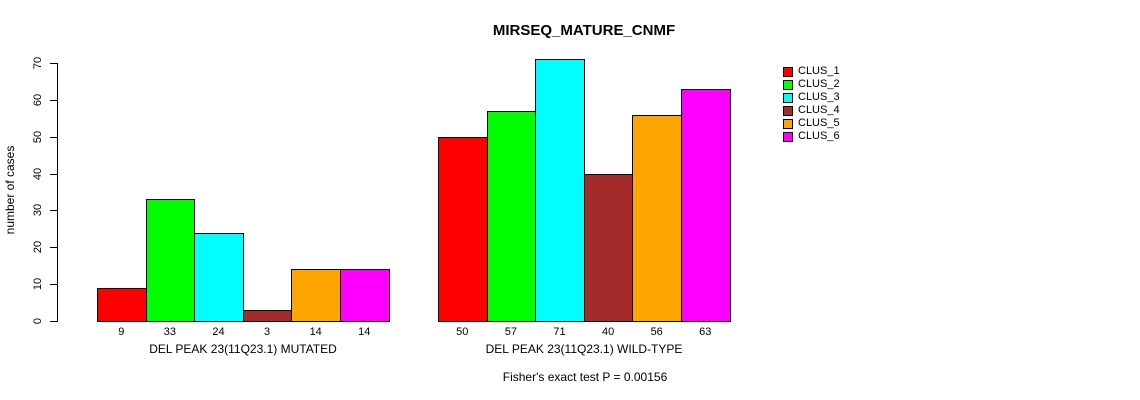  What do you see at coordinates (656, 332) in the screenshot?
I see `bar-value-label: 56` at bounding box center [656, 332].